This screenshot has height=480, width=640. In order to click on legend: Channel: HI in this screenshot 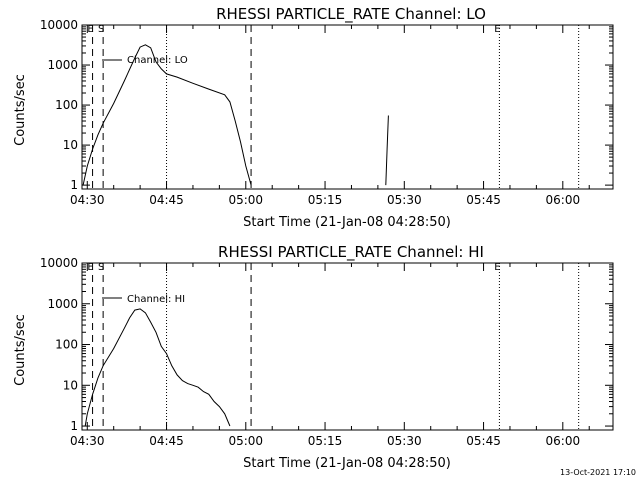, I will do `click(143, 299)`.